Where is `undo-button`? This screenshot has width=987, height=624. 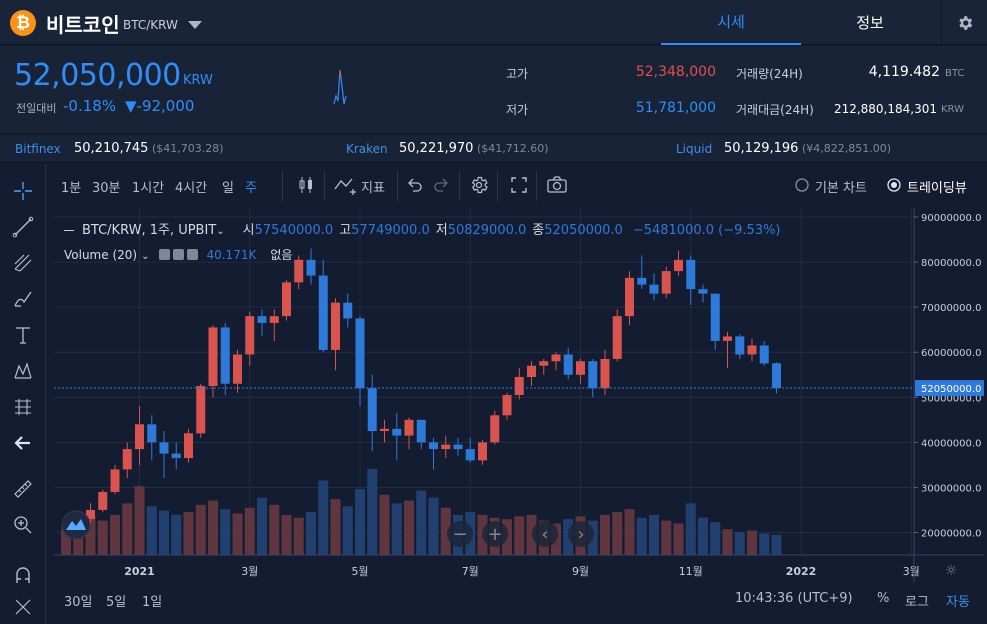 undo-button is located at coordinates (415, 187).